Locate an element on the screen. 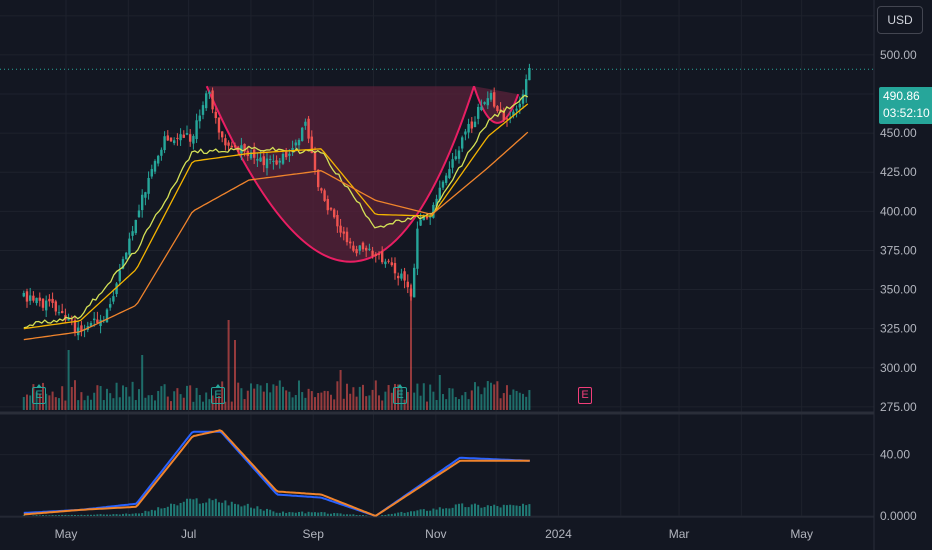  earnings-marker-3: E is located at coordinates (400, 394).